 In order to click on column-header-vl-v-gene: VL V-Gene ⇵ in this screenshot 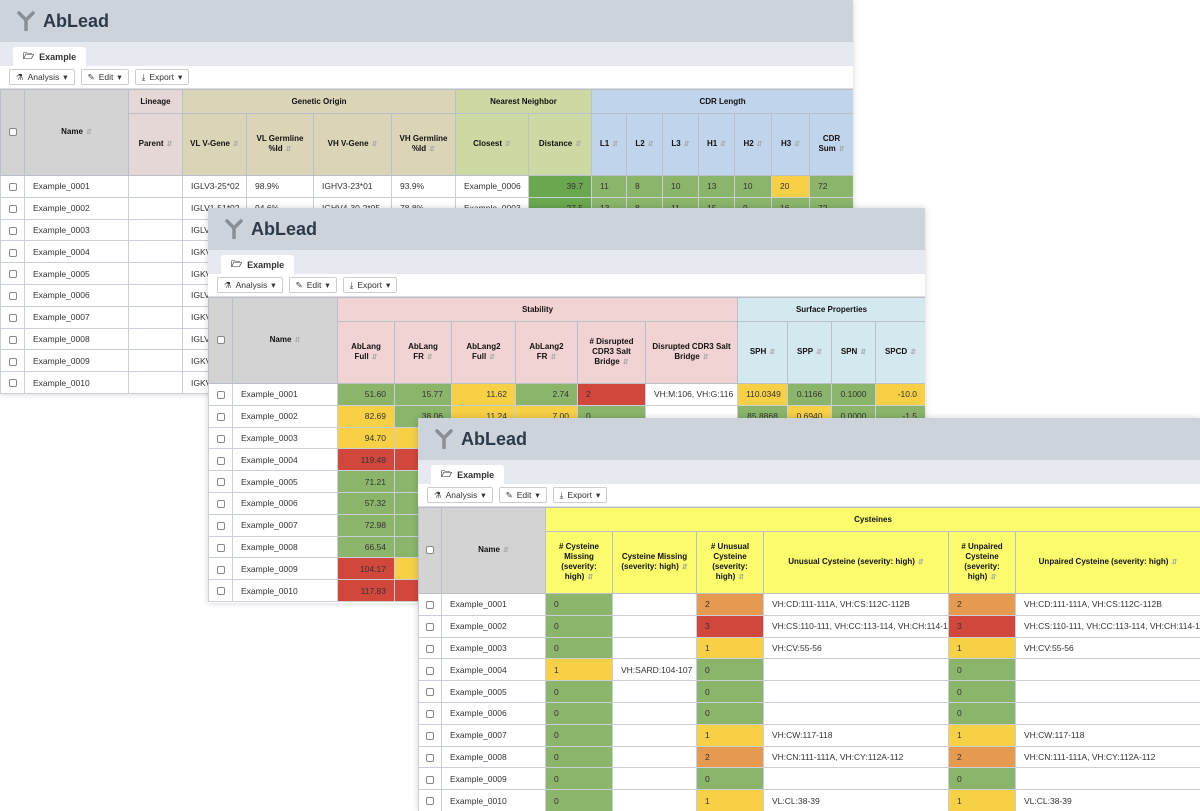, I will do `click(214, 144)`.